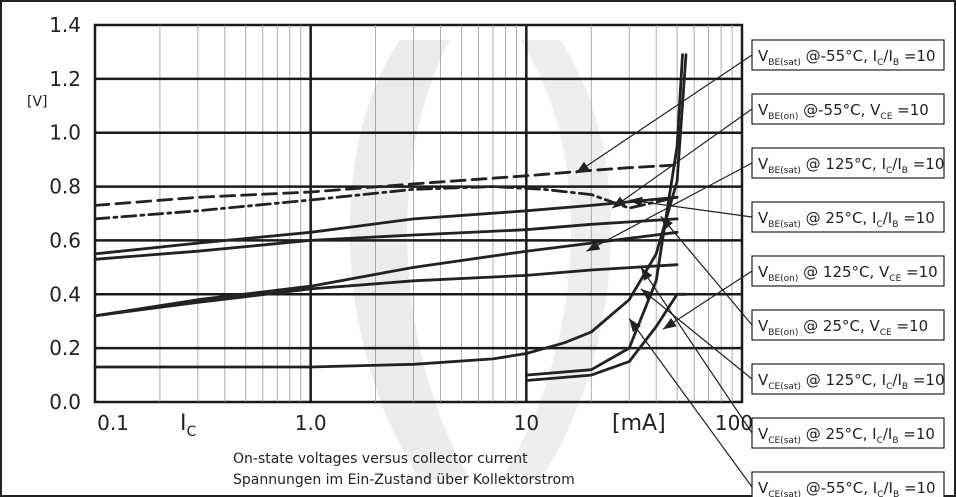  I want to click on label-text: @ 25°C, V, so click(839, 326).